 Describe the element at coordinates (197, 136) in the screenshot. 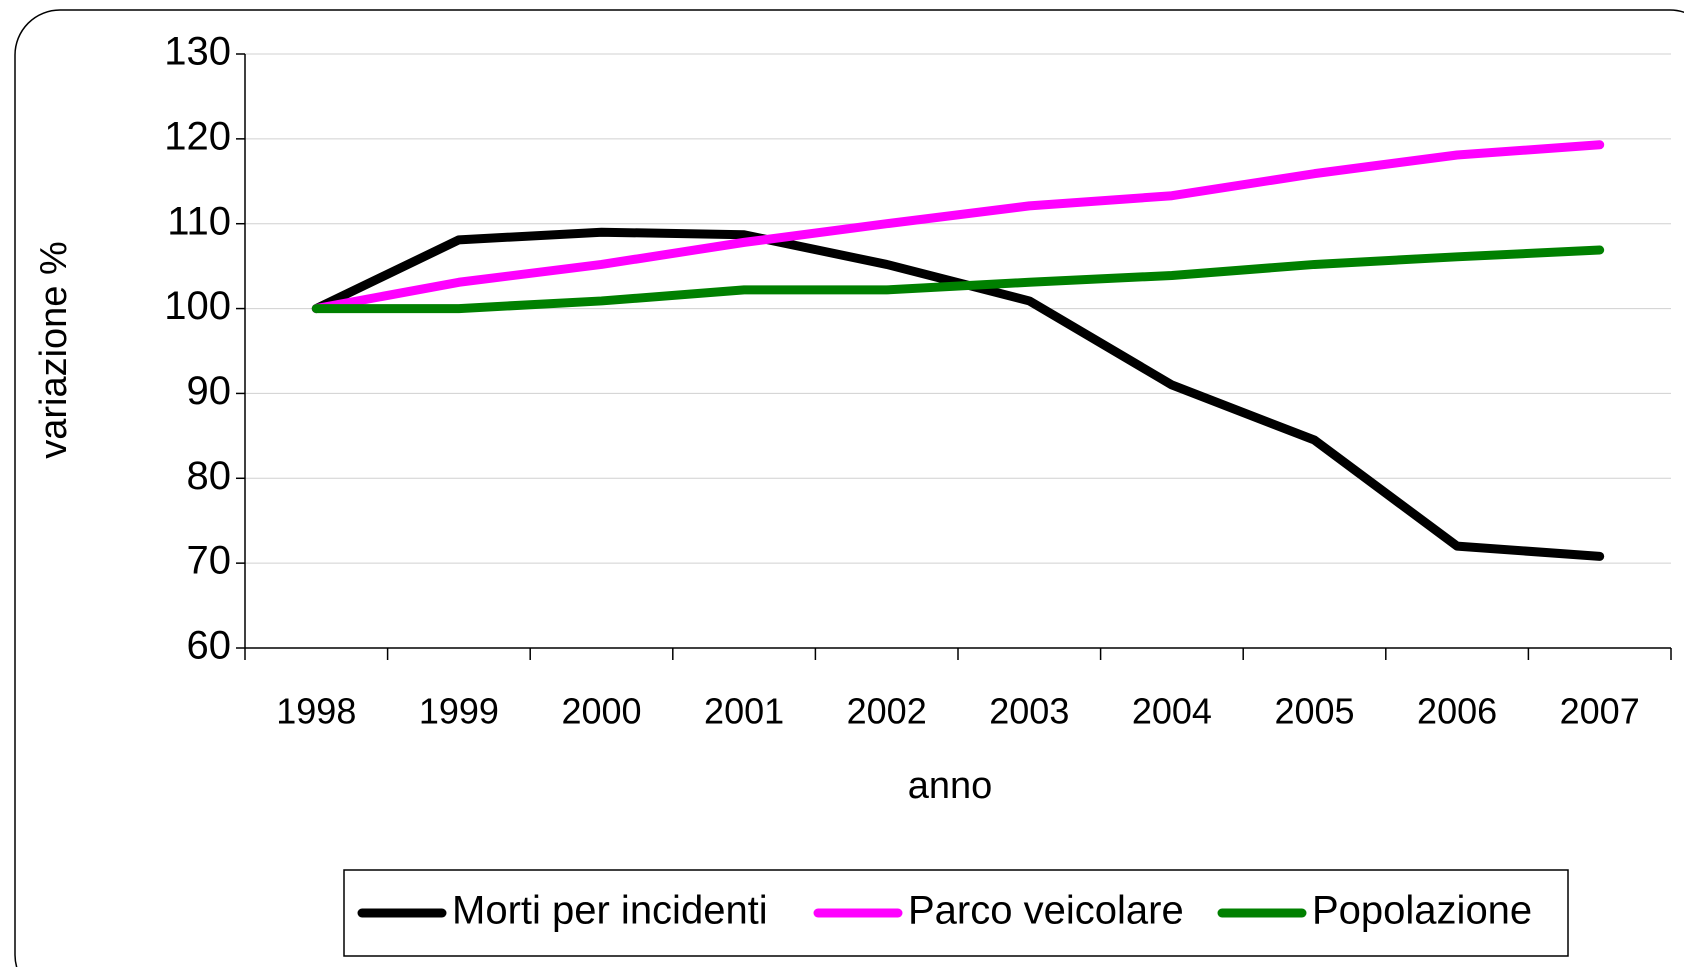

I see `y-tick-label: 120` at that location.